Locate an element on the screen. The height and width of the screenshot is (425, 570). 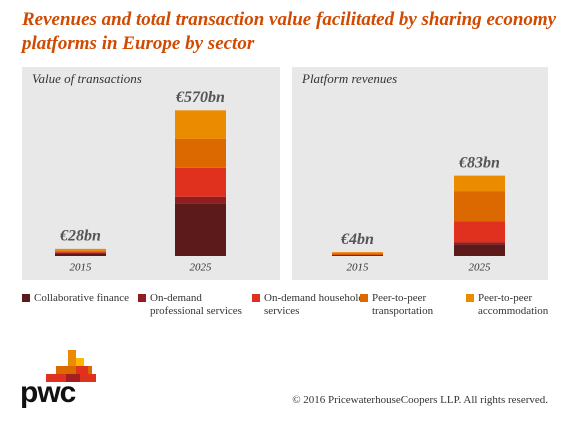
legend-label: On-demand professional services is located at coordinates (196, 304).